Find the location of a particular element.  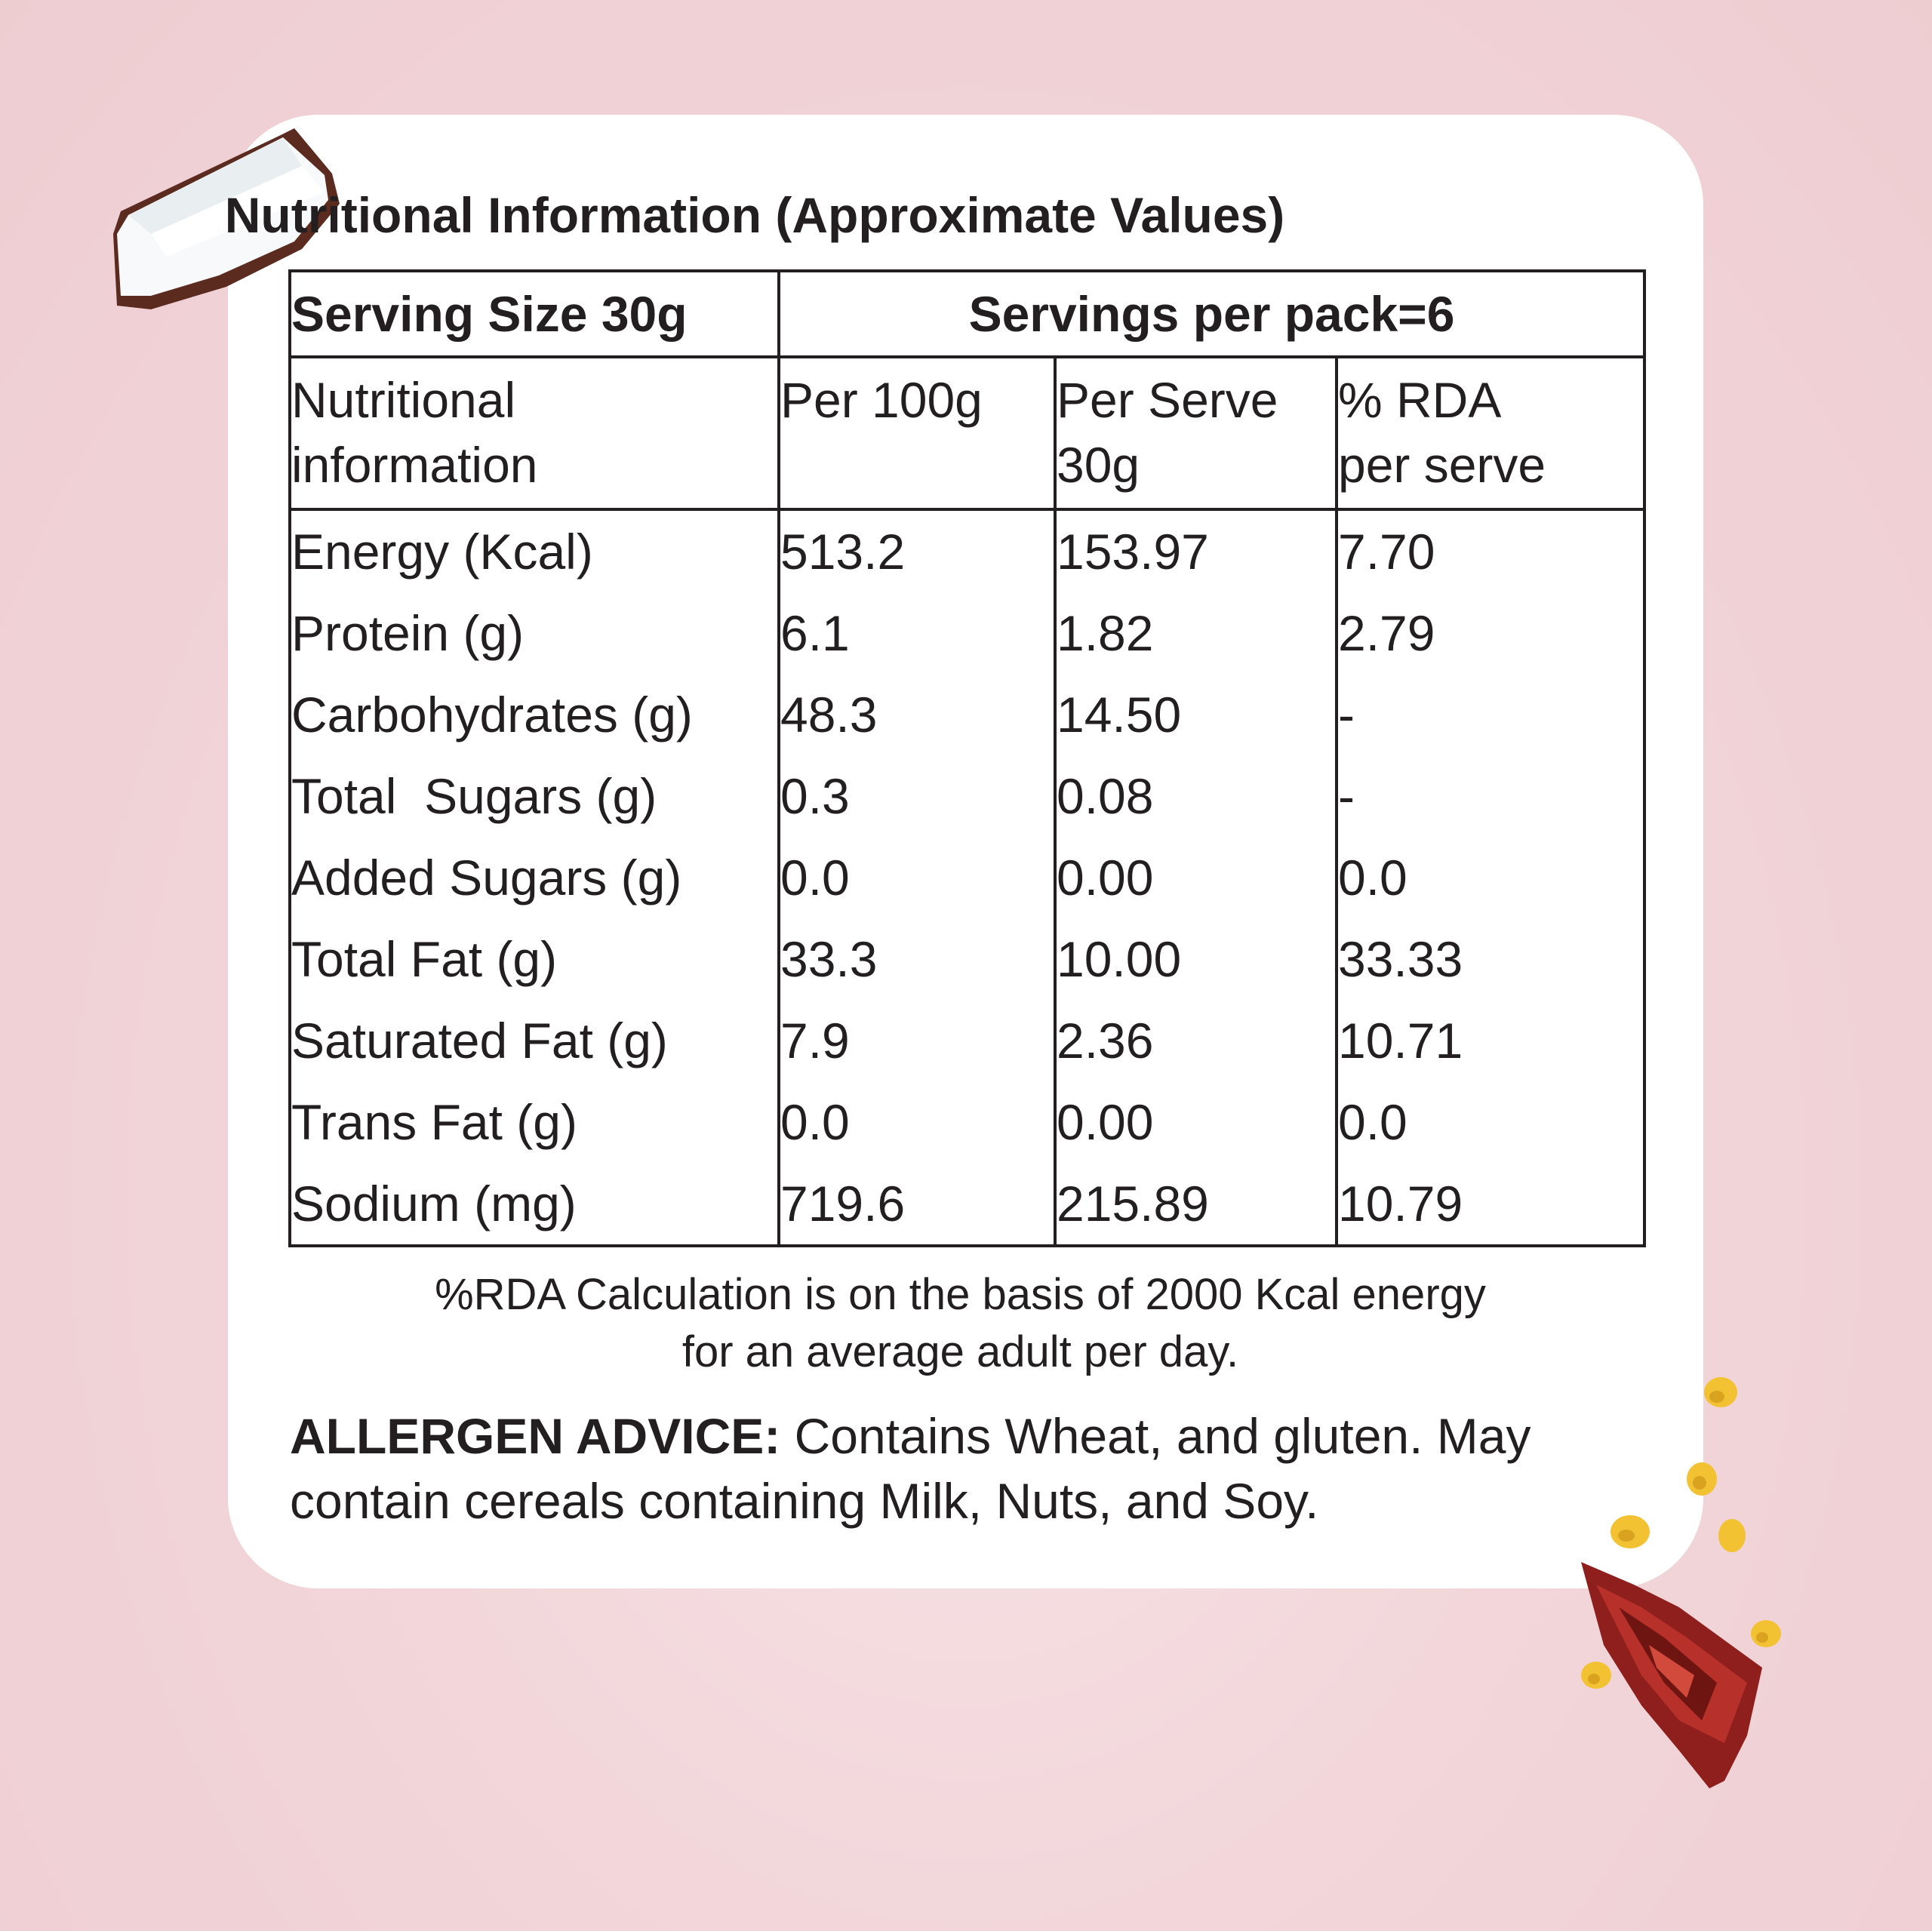

rda-value: 2.79 is located at coordinates (1386, 633).